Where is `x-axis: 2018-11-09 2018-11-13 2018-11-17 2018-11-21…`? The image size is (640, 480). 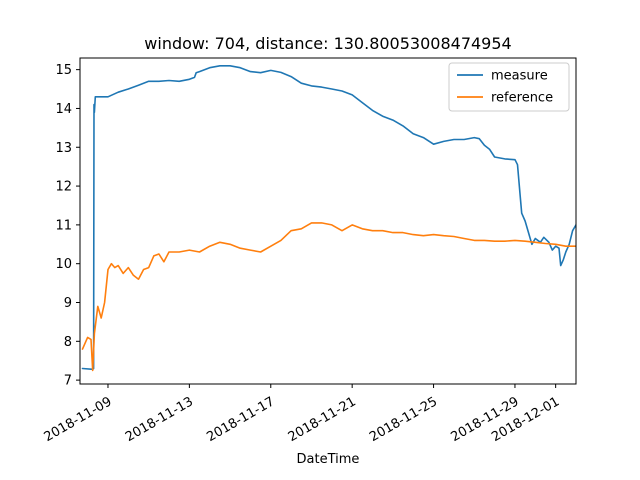
x-axis: 2018-11-09 2018-11-13 2018-11-17 2018-11-21… is located at coordinates (302, 414).